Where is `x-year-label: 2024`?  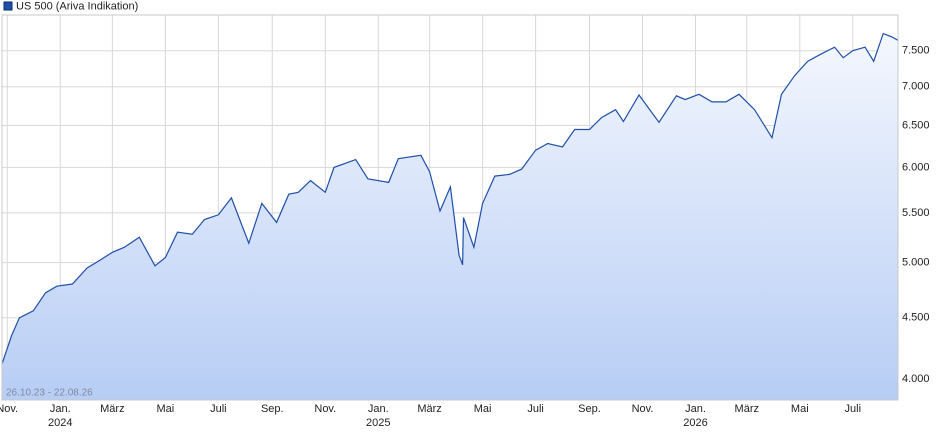
x-year-label: 2024 is located at coordinates (60, 423).